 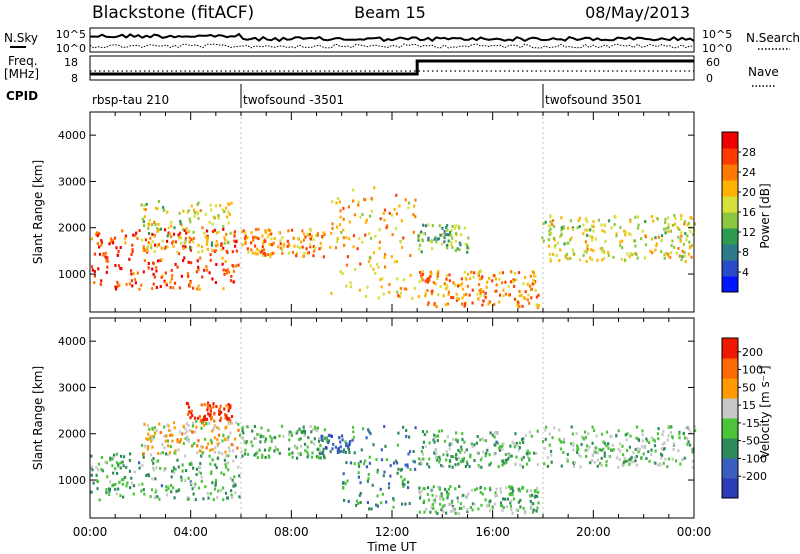 I want to click on freq-tick-low: 8, so click(x=74, y=78).